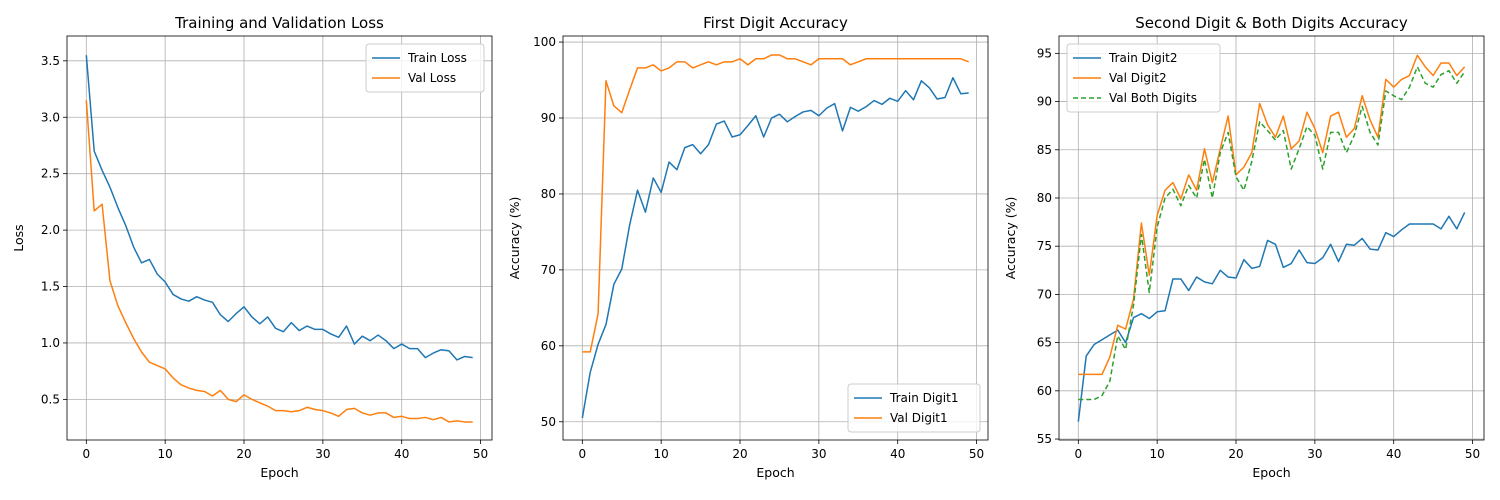 The width and height of the screenshot is (1500, 500). I want to click on y-tick-label: 1.0, so click(50, 343).